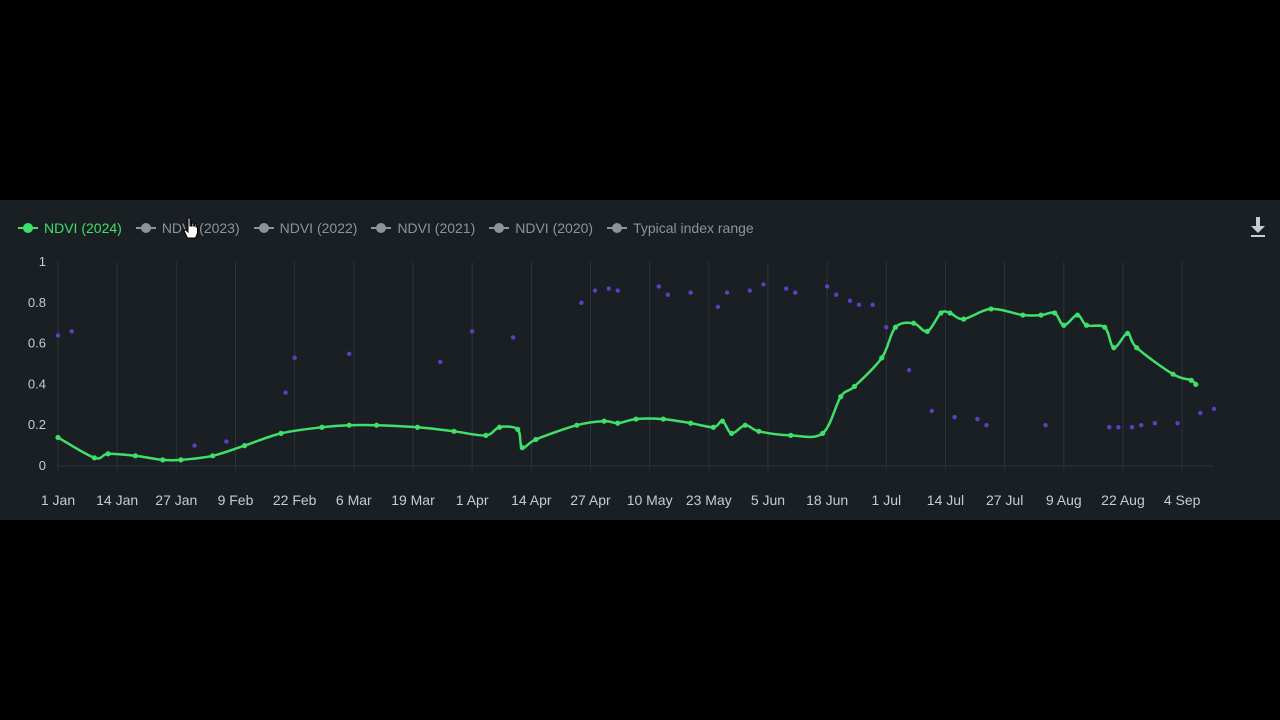  What do you see at coordinates (37, 343) in the screenshot?
I see `y-tick-label: 0.6` at bounding box center [37, 343].